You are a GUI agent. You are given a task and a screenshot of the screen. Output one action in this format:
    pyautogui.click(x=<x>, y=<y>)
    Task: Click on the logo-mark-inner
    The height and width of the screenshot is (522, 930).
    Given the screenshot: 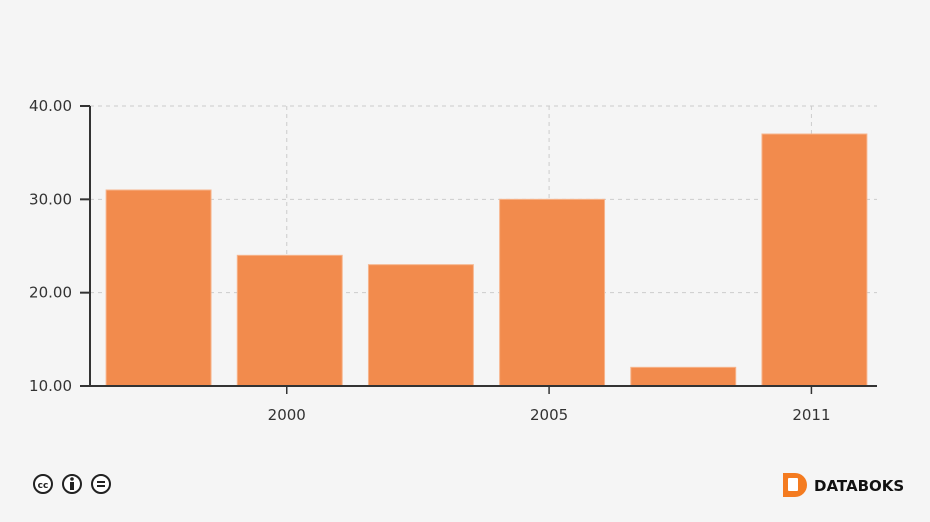 What is the action you would take?
    pyautogui.click(x=793, y=484)
    